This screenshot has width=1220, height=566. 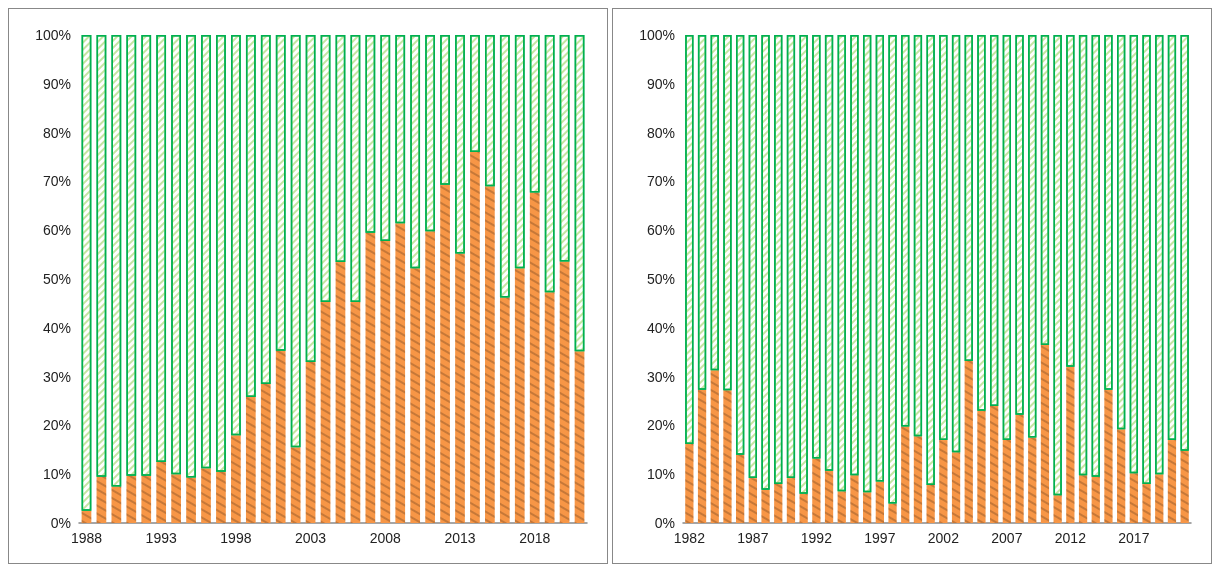 I want to click on x-tick-label: 1997, so click(x=880, y=538).